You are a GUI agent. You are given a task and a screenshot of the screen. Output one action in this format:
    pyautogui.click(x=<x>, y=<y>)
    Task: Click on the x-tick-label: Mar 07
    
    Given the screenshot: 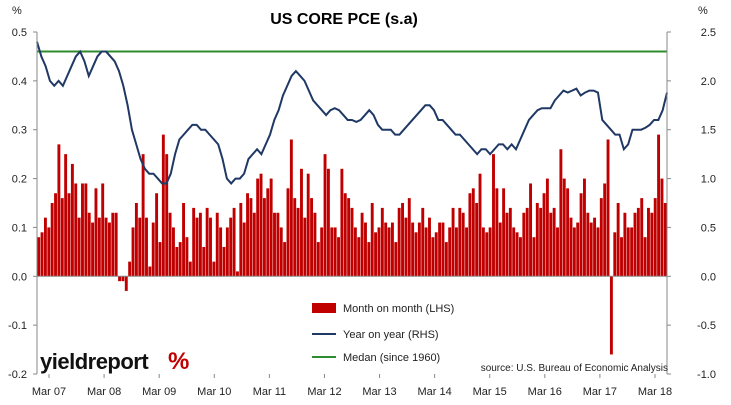 What is the action you would take?
    pyautogui.click(x=49, y=392)
    